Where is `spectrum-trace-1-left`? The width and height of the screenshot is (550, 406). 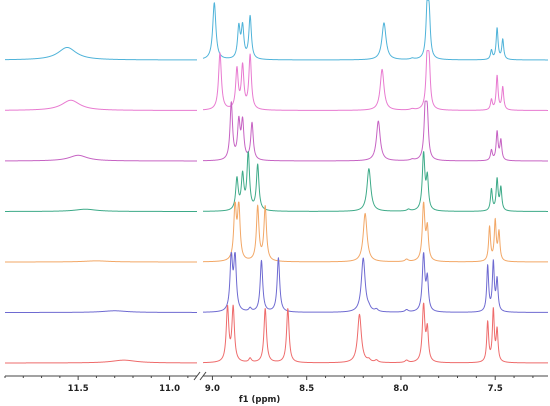
spectrum-trace-1-left is located at coordinates (101, 53).